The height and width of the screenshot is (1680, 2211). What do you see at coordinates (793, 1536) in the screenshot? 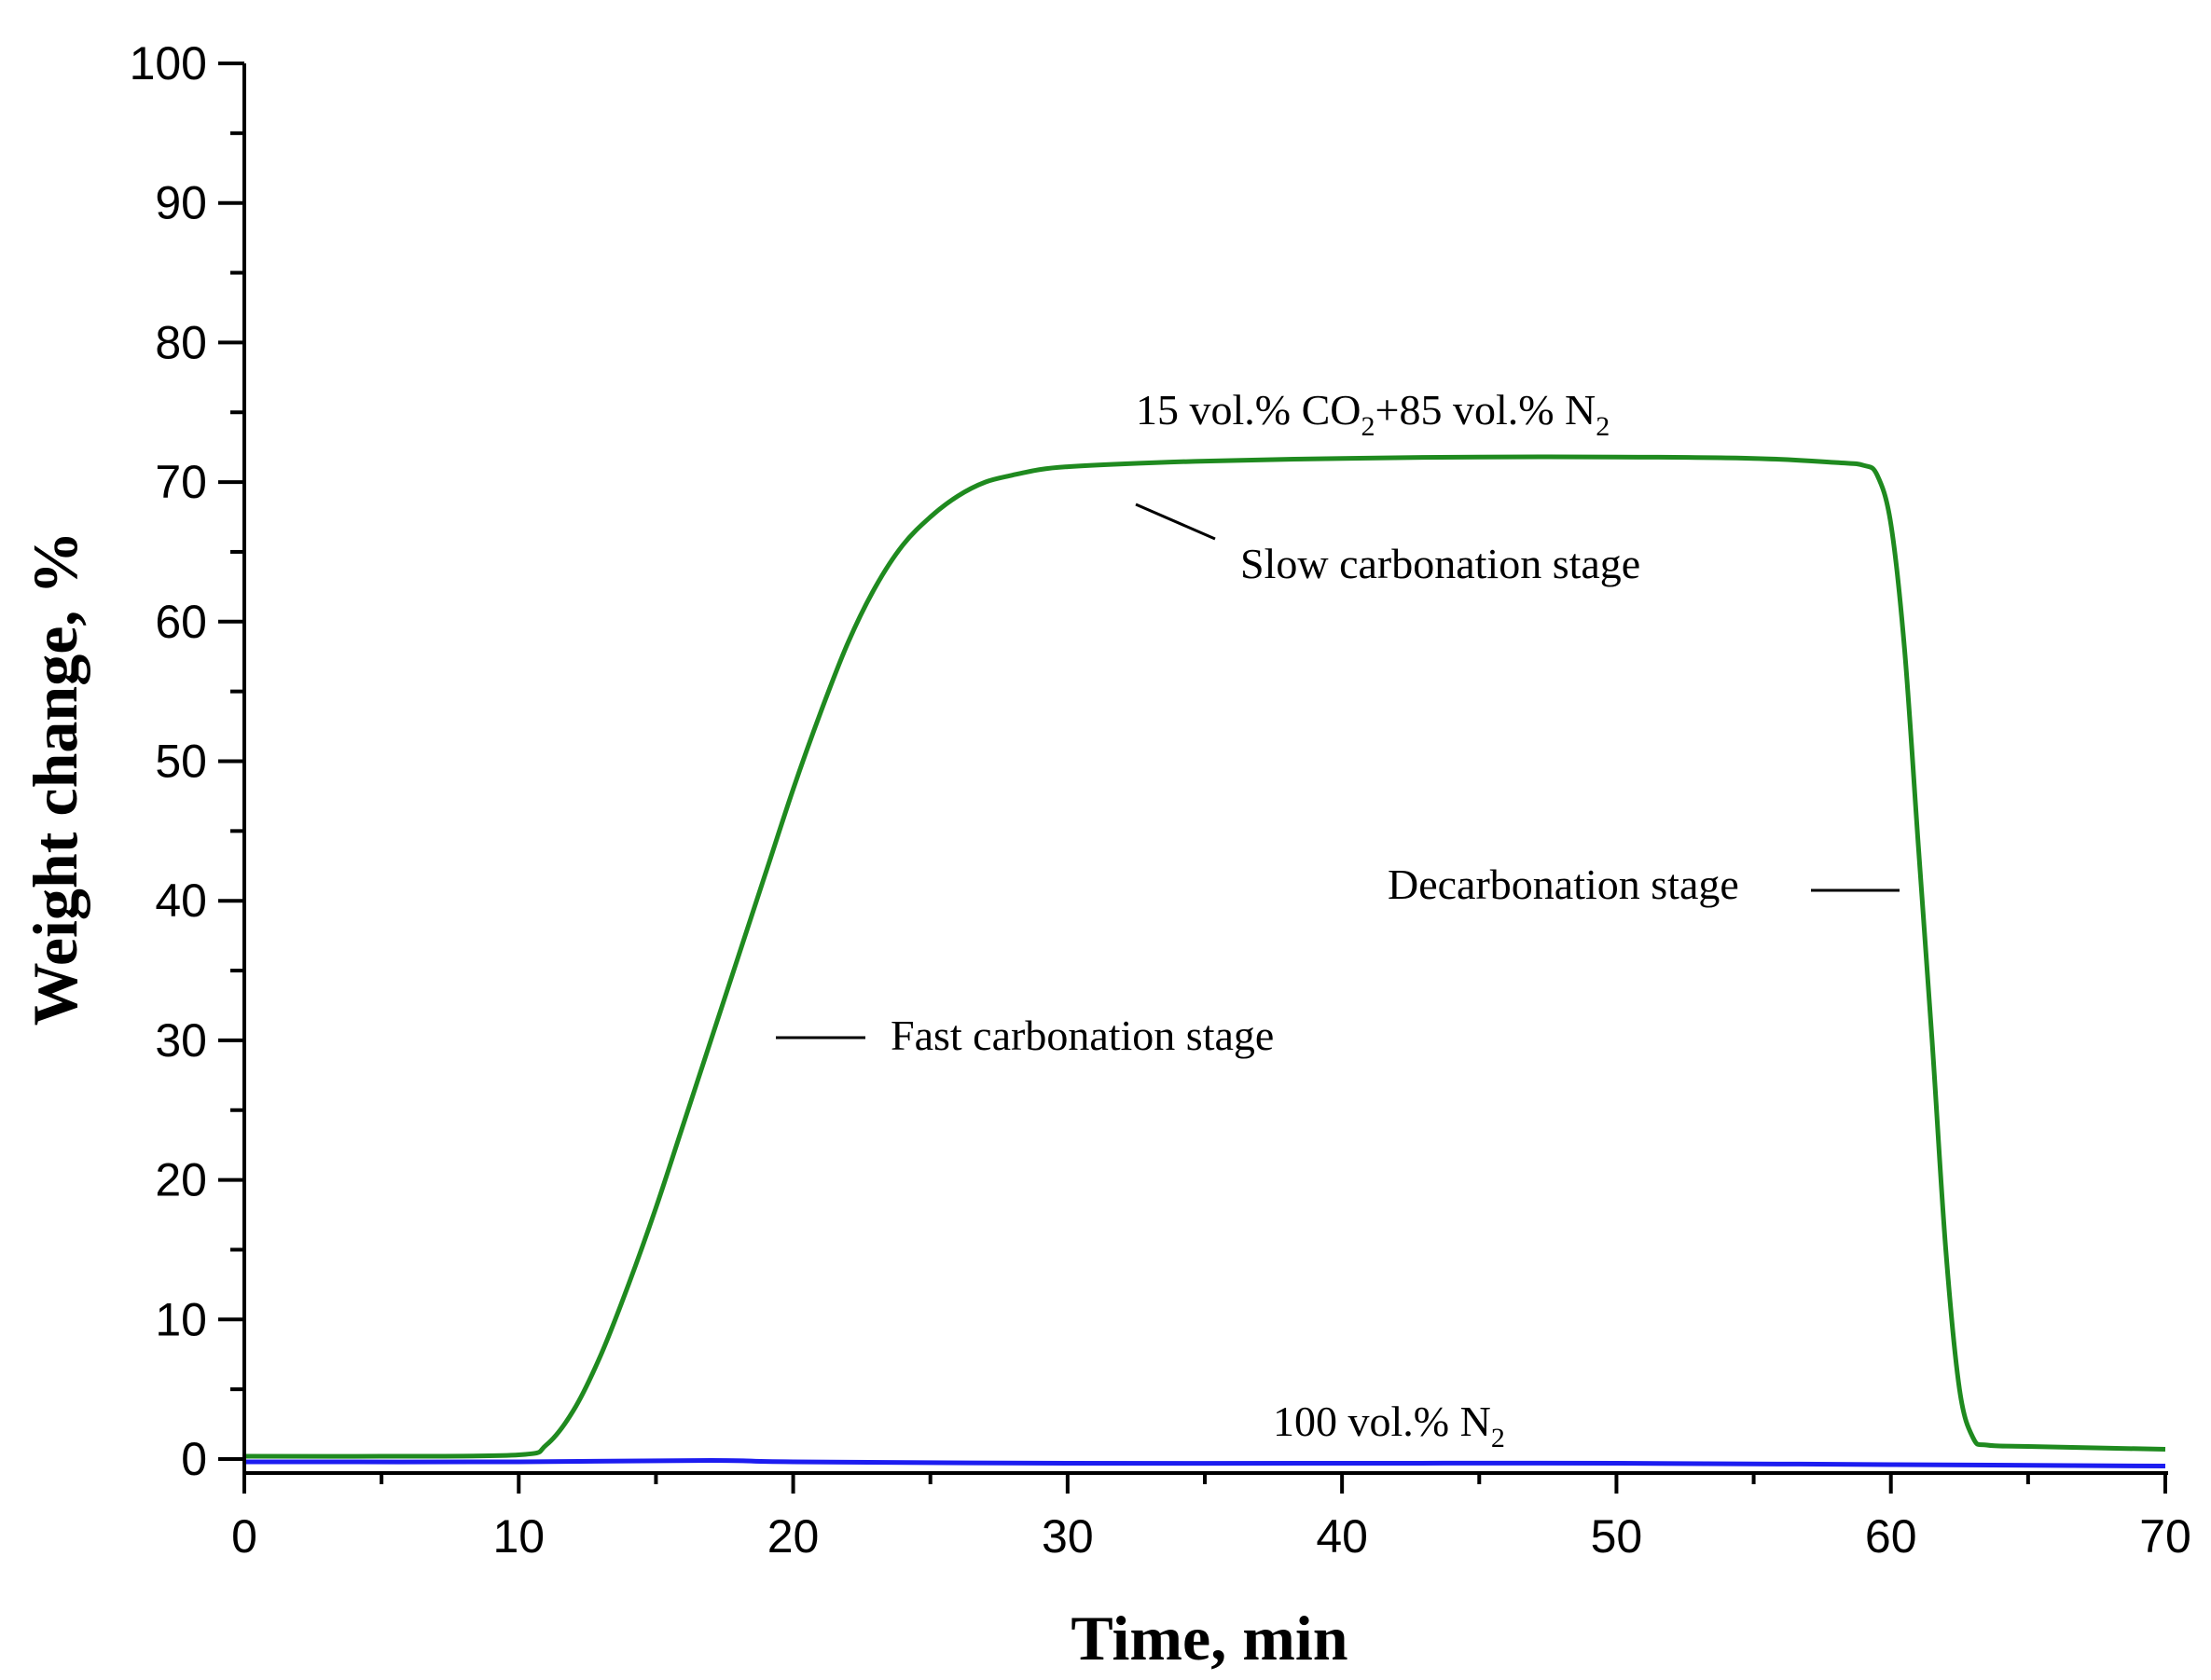
I see `x-tick-label-20: 20` at bounding box center [793, 1536].